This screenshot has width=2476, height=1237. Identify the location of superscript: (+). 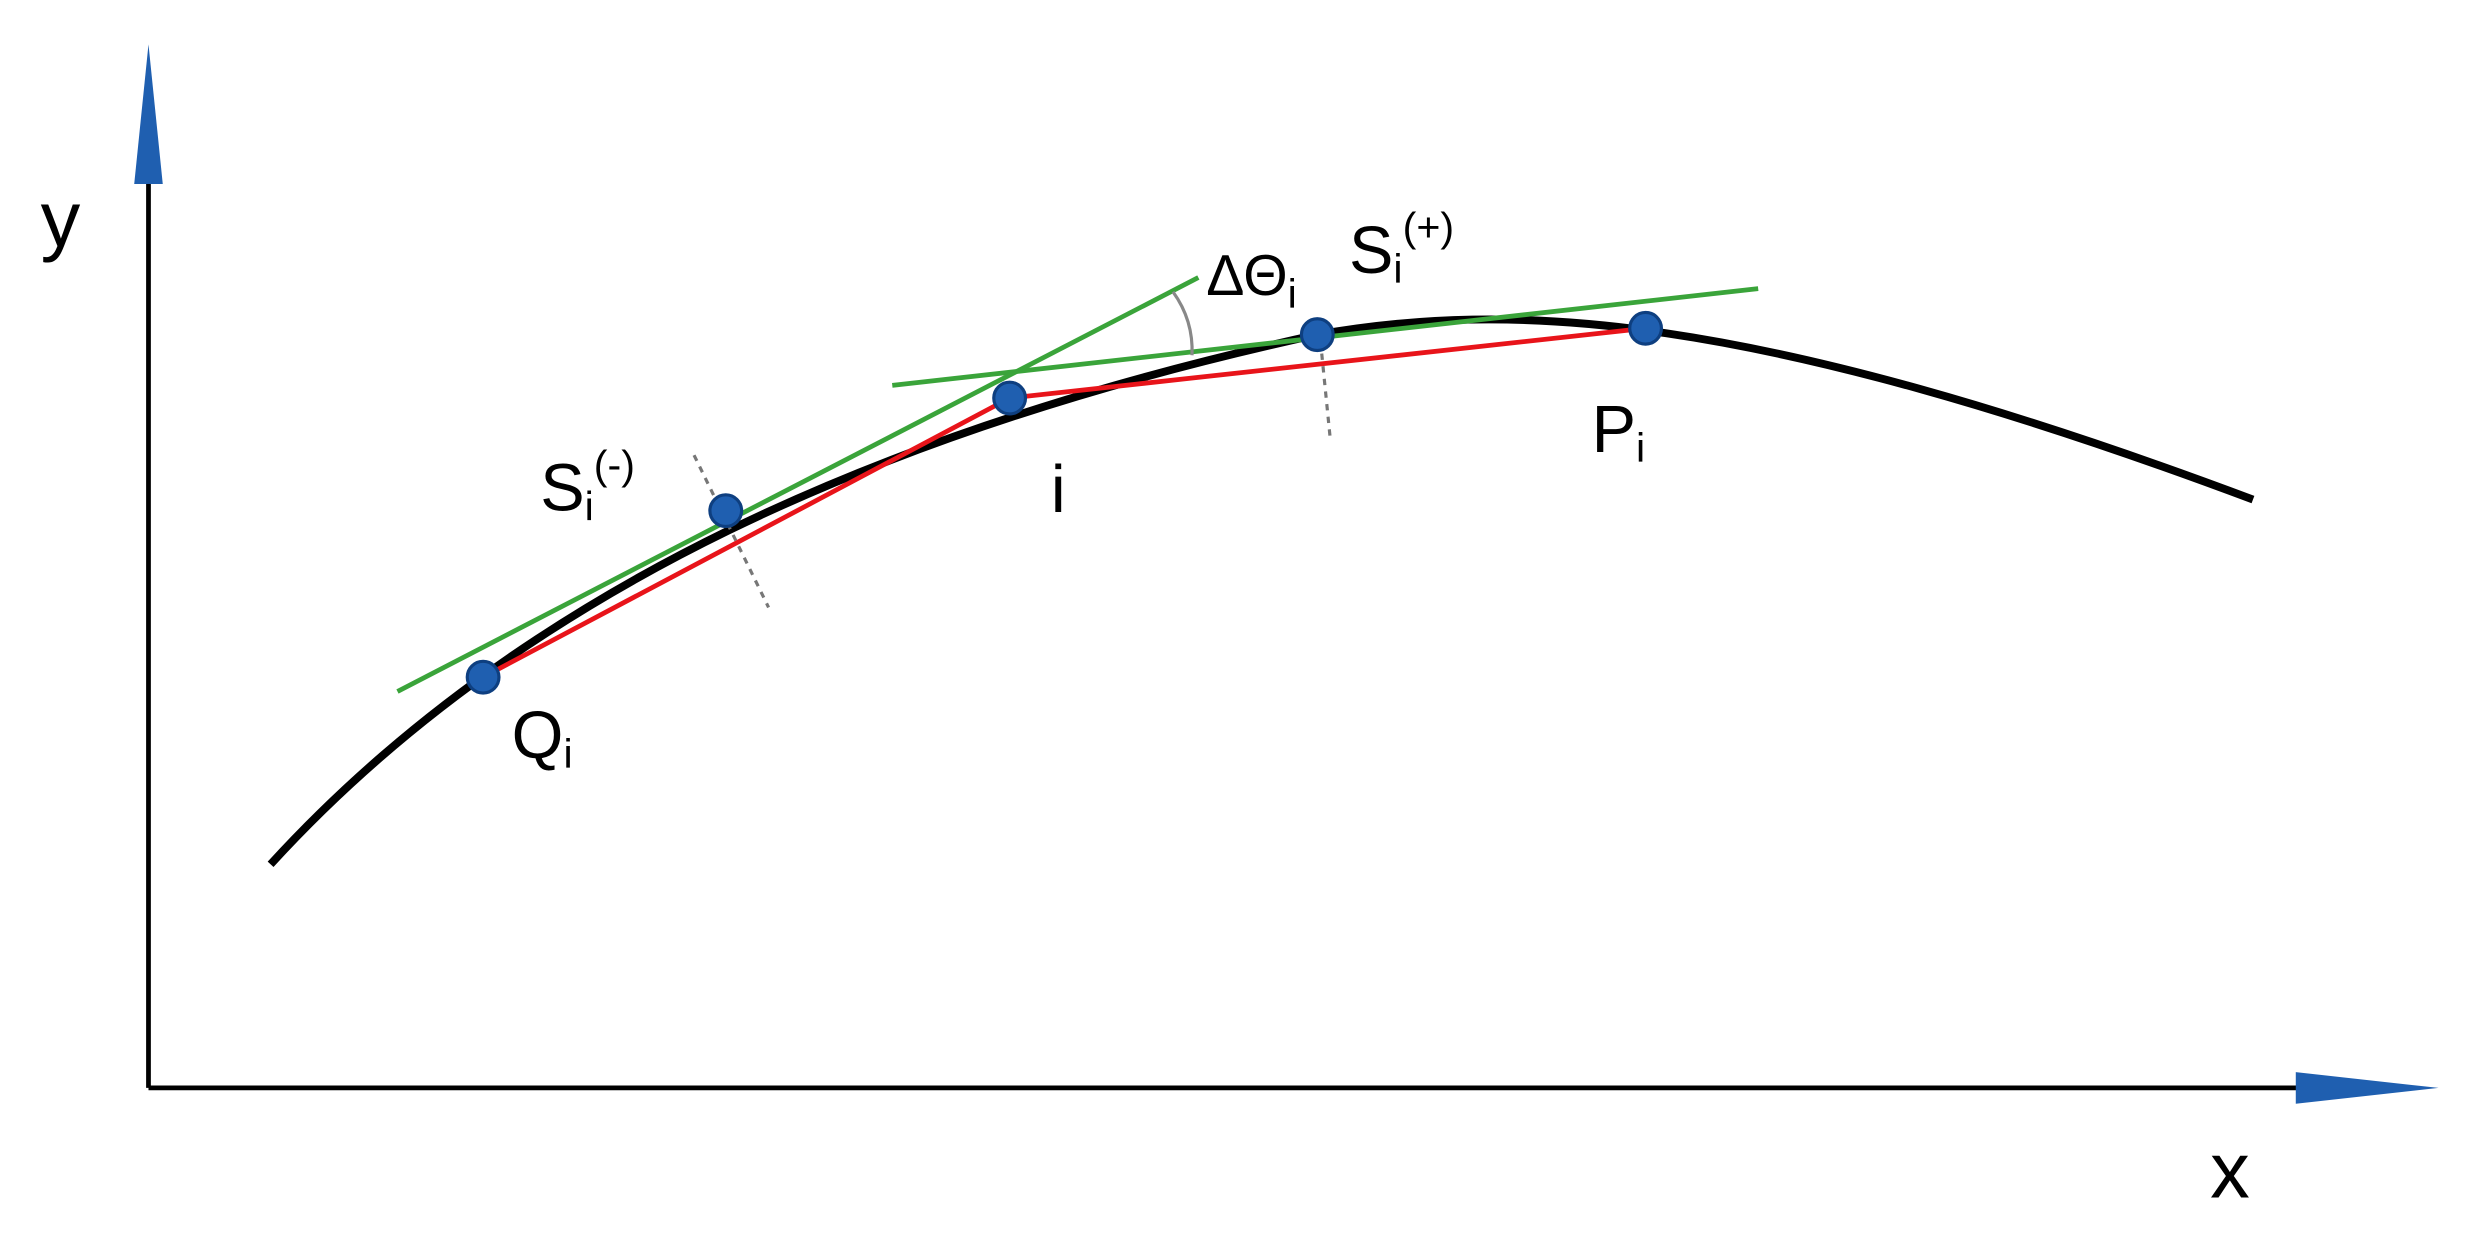
(1429, 227).